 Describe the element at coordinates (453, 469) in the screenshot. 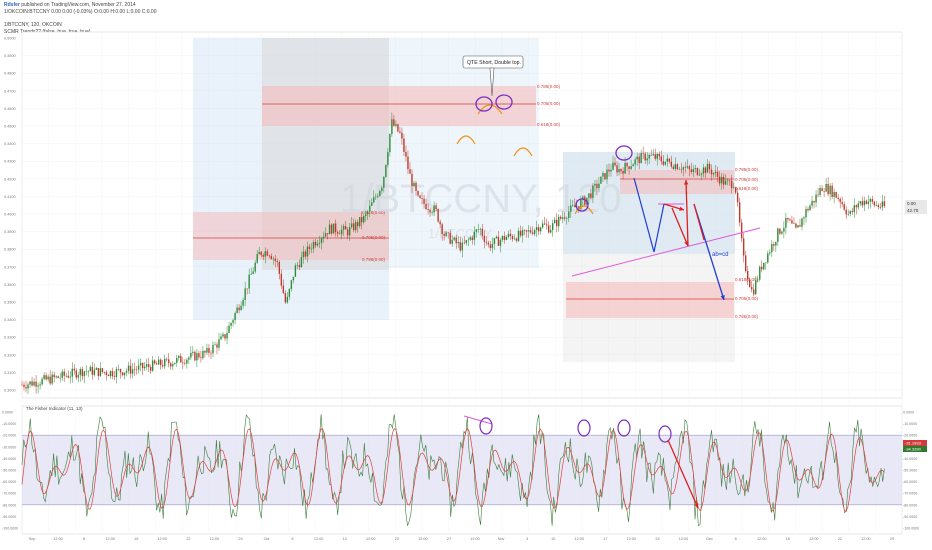

I see `fisher-signal-line` at that location.